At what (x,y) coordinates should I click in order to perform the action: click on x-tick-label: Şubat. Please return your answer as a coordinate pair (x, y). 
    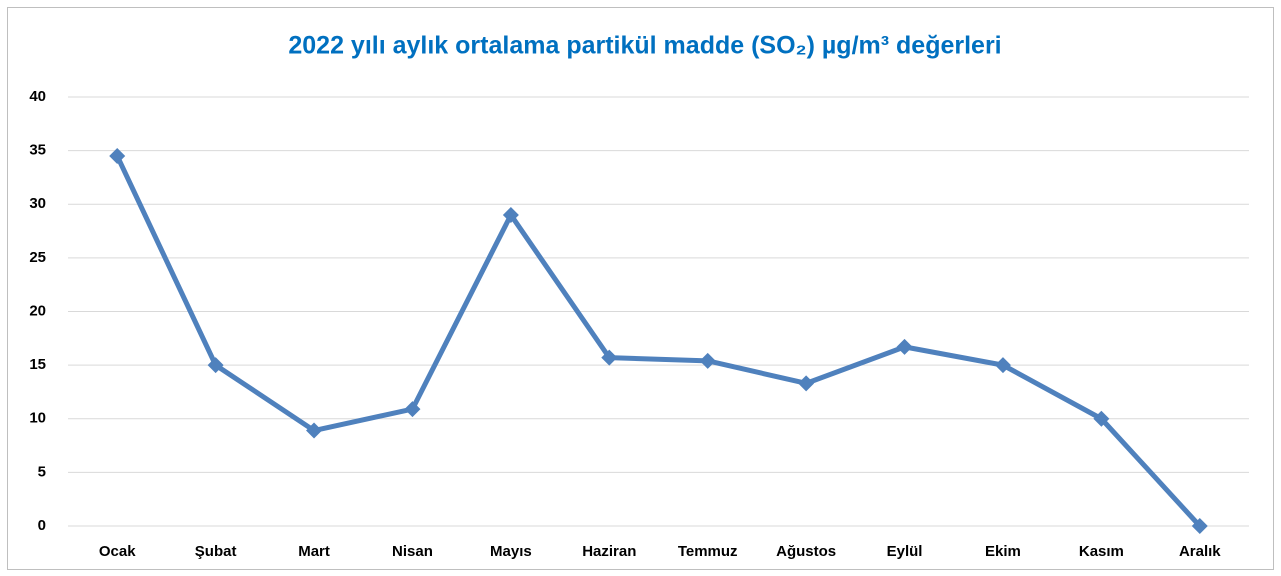
    Looking at the image, I should click on (216, 551).